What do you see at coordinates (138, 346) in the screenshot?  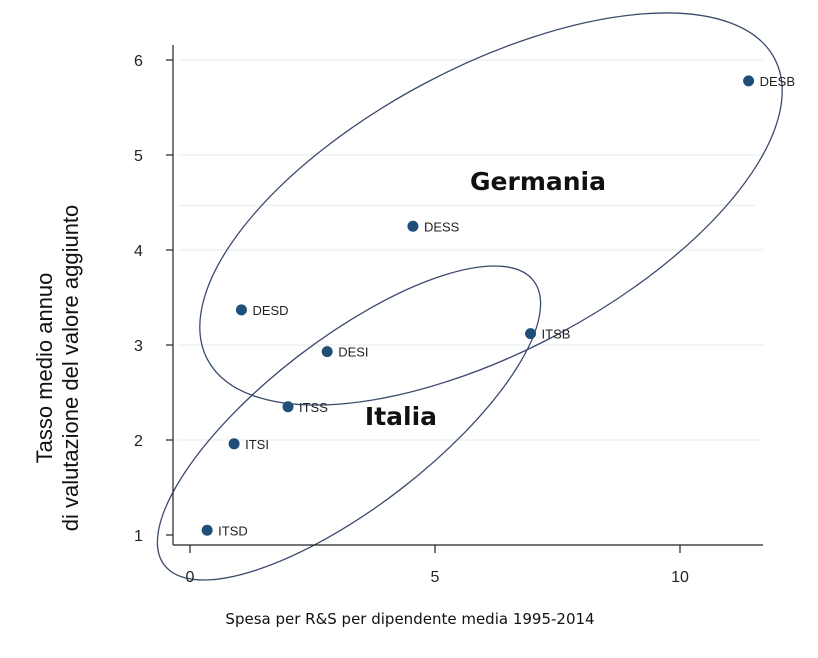 I see `y-tick-label-3: 3` at bounding box center [138, 346].